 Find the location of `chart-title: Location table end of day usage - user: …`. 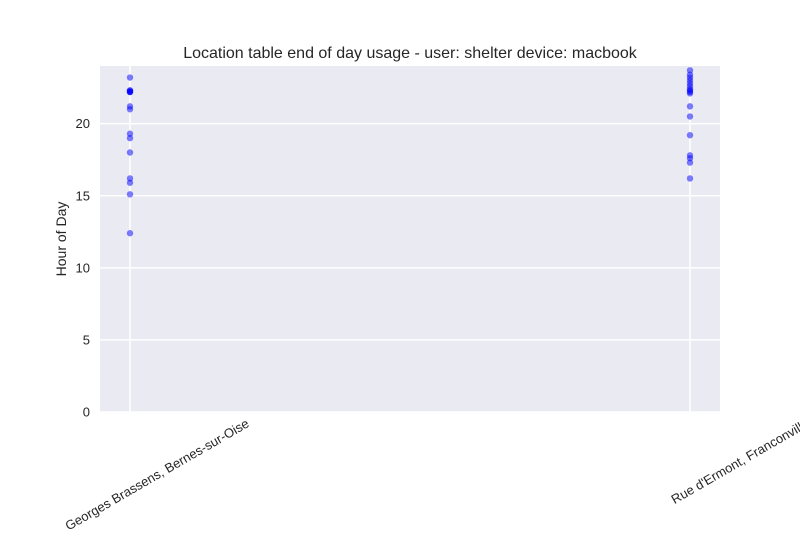

chart-title: Location table end of day usage - user: … is located at coordinates (410, 53).